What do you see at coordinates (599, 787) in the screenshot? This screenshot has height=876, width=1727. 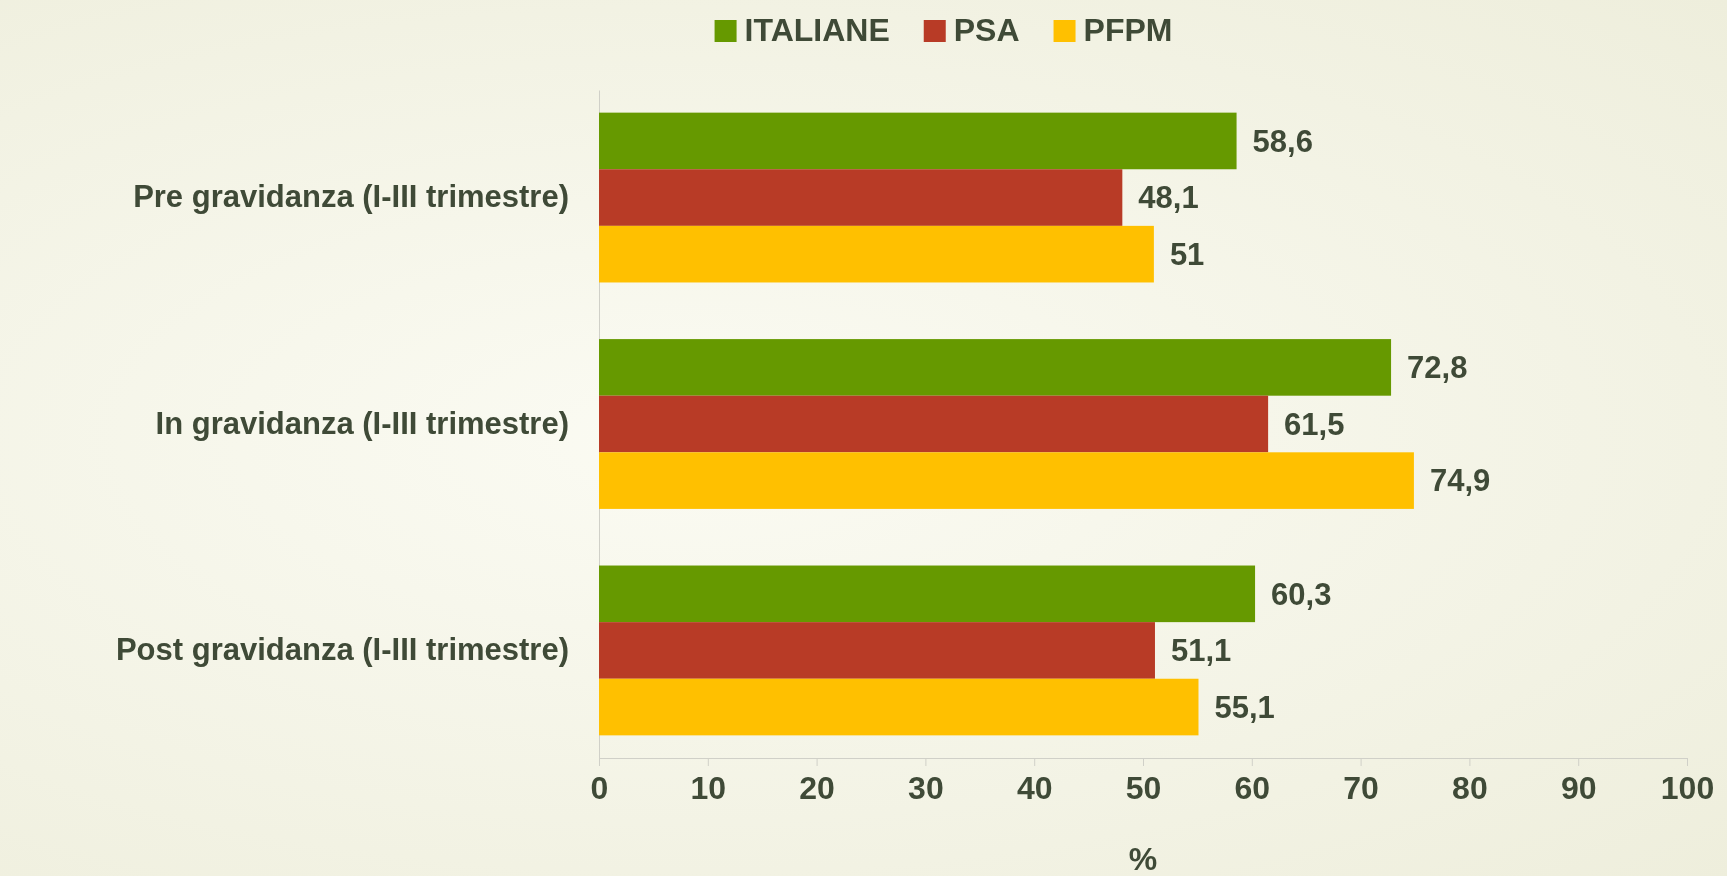 I see `x-tick-label: 0` at bounding box center [599, 787].